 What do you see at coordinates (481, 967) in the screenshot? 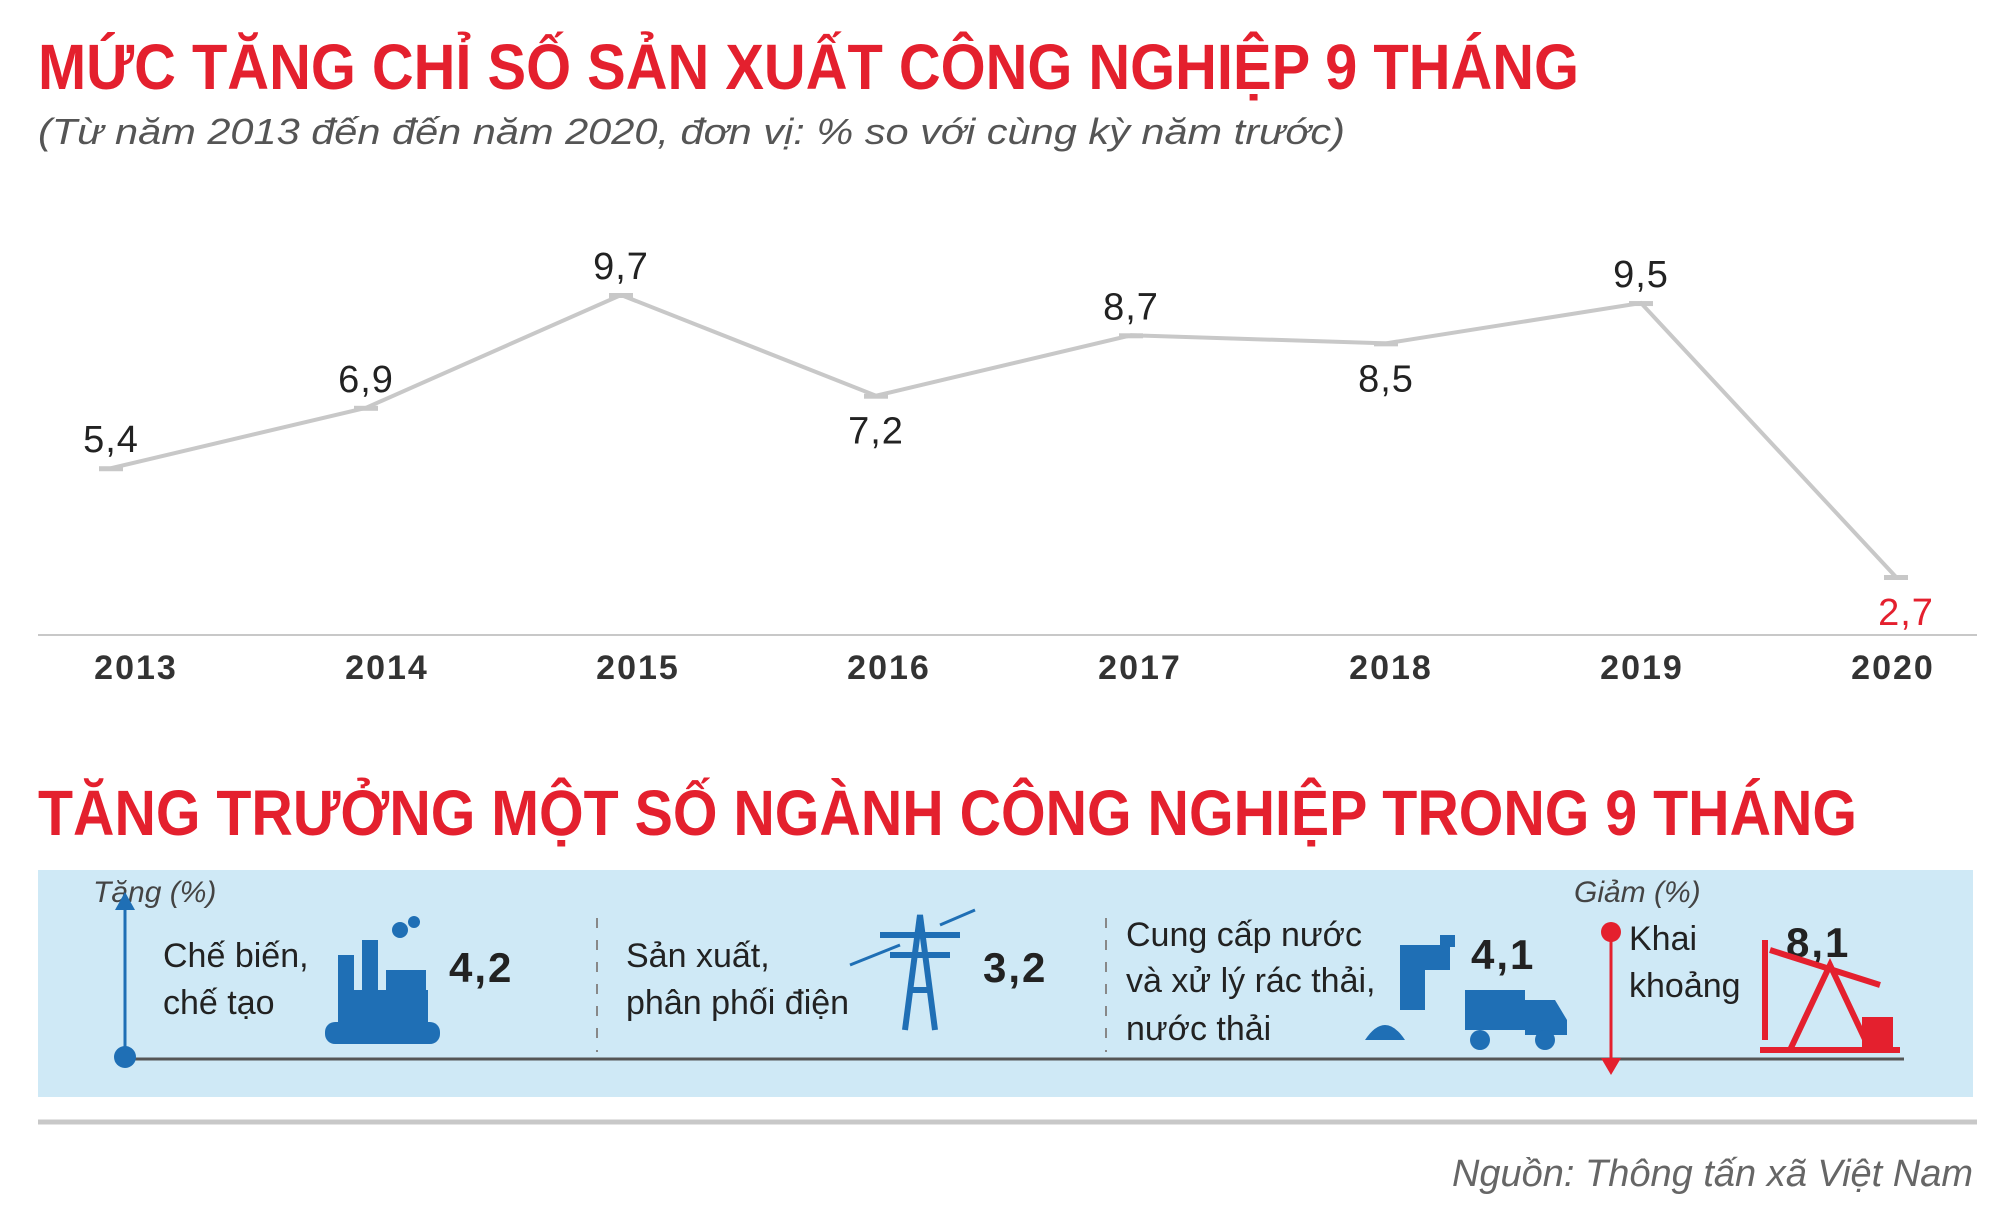
I see `sector-value: 4,2` at bounding box center [481, 967].